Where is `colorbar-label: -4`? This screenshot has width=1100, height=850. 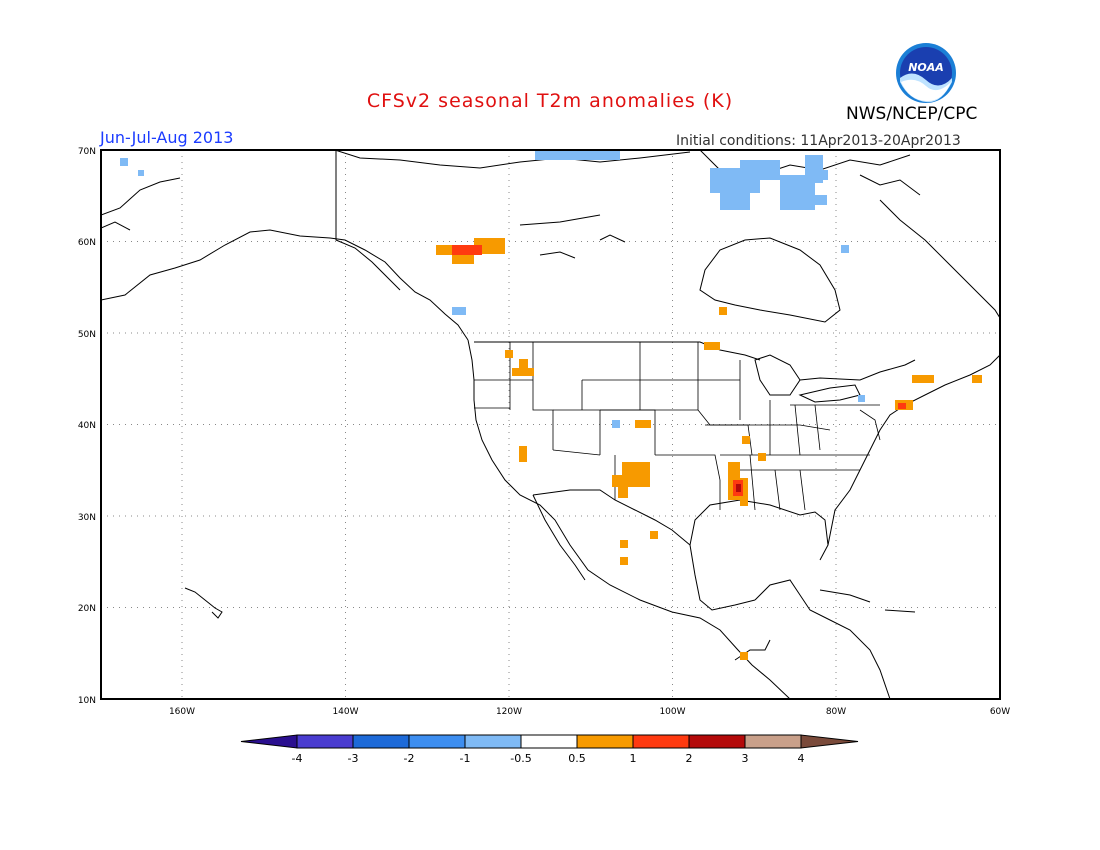 colorbar-label: -4 is located at coordinates (297, 758).